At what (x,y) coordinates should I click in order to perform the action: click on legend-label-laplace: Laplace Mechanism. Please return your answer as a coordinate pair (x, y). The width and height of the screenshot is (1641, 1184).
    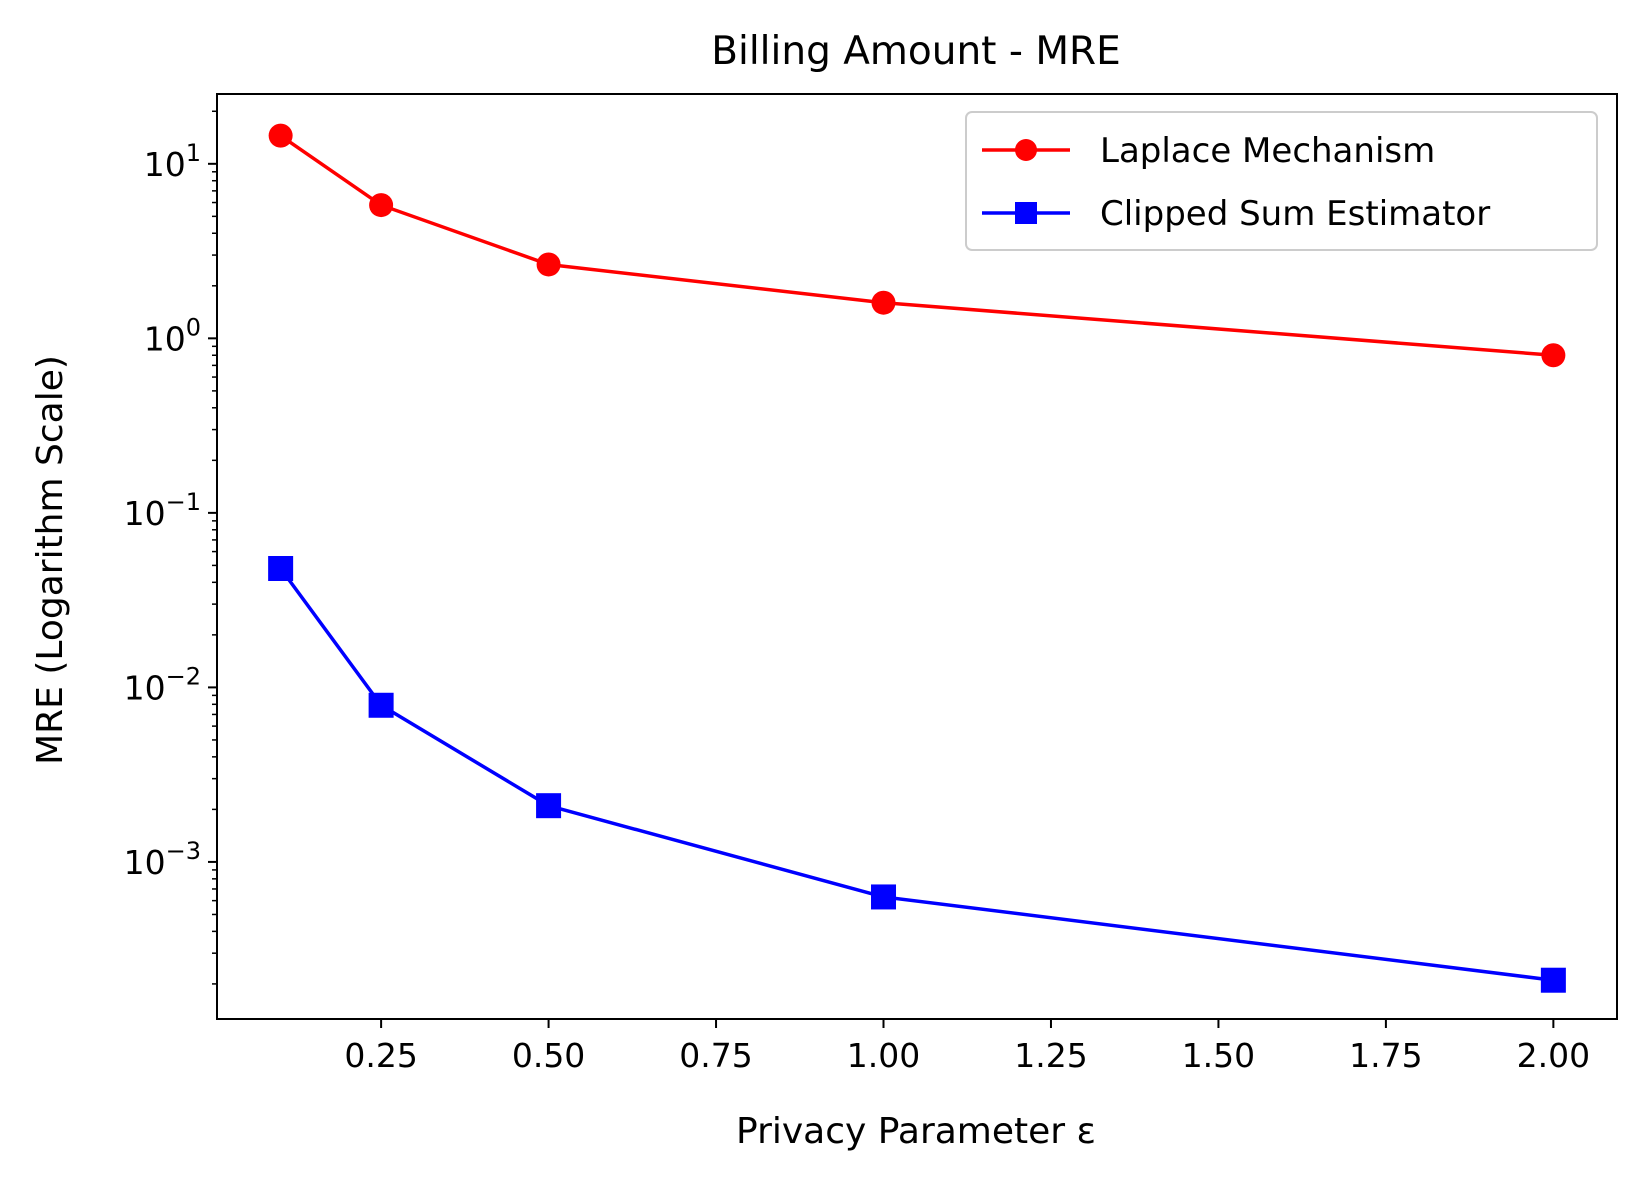
    Looking at the image, I should click on (1267, 151).